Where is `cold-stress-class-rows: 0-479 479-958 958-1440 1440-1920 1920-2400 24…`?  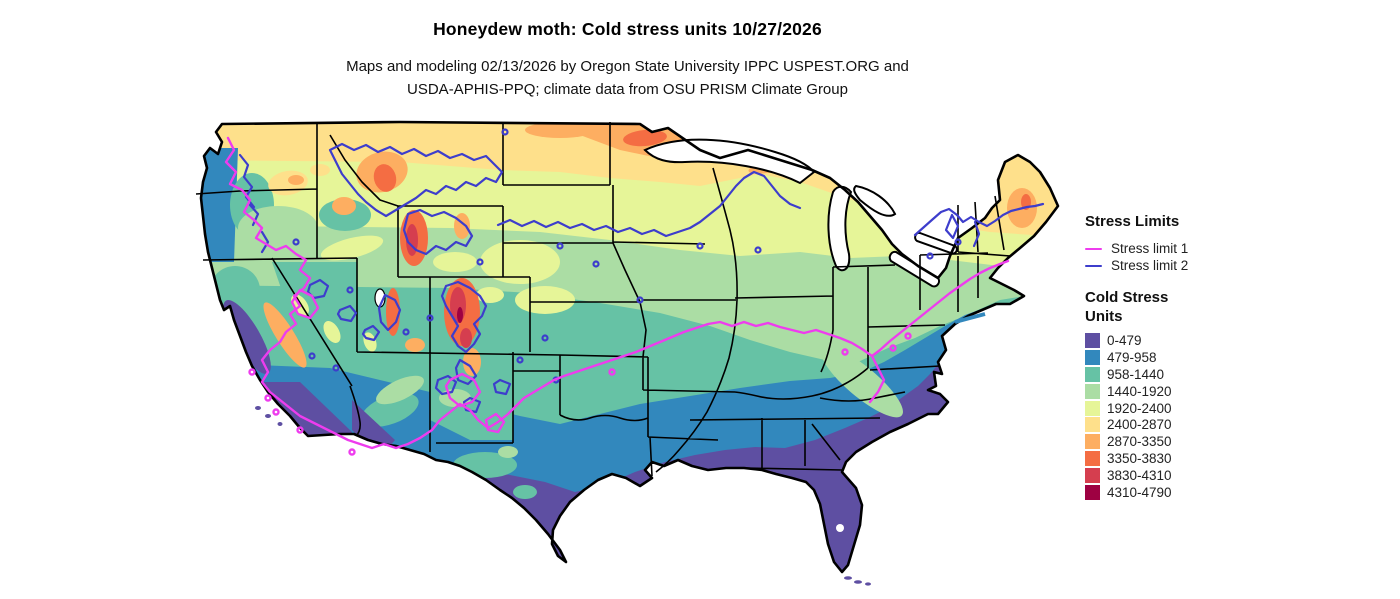
cold-stress-class-rows: 0-479 479-958 958-1440 1440-1920 1920-2400 24… is located at coordinates (1185, 416).